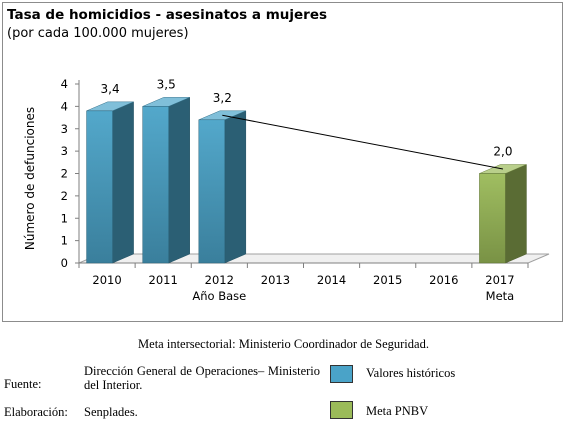 The image size is (567, 430). I want to click on x-sublabel: Año Base, so click(219, 296).